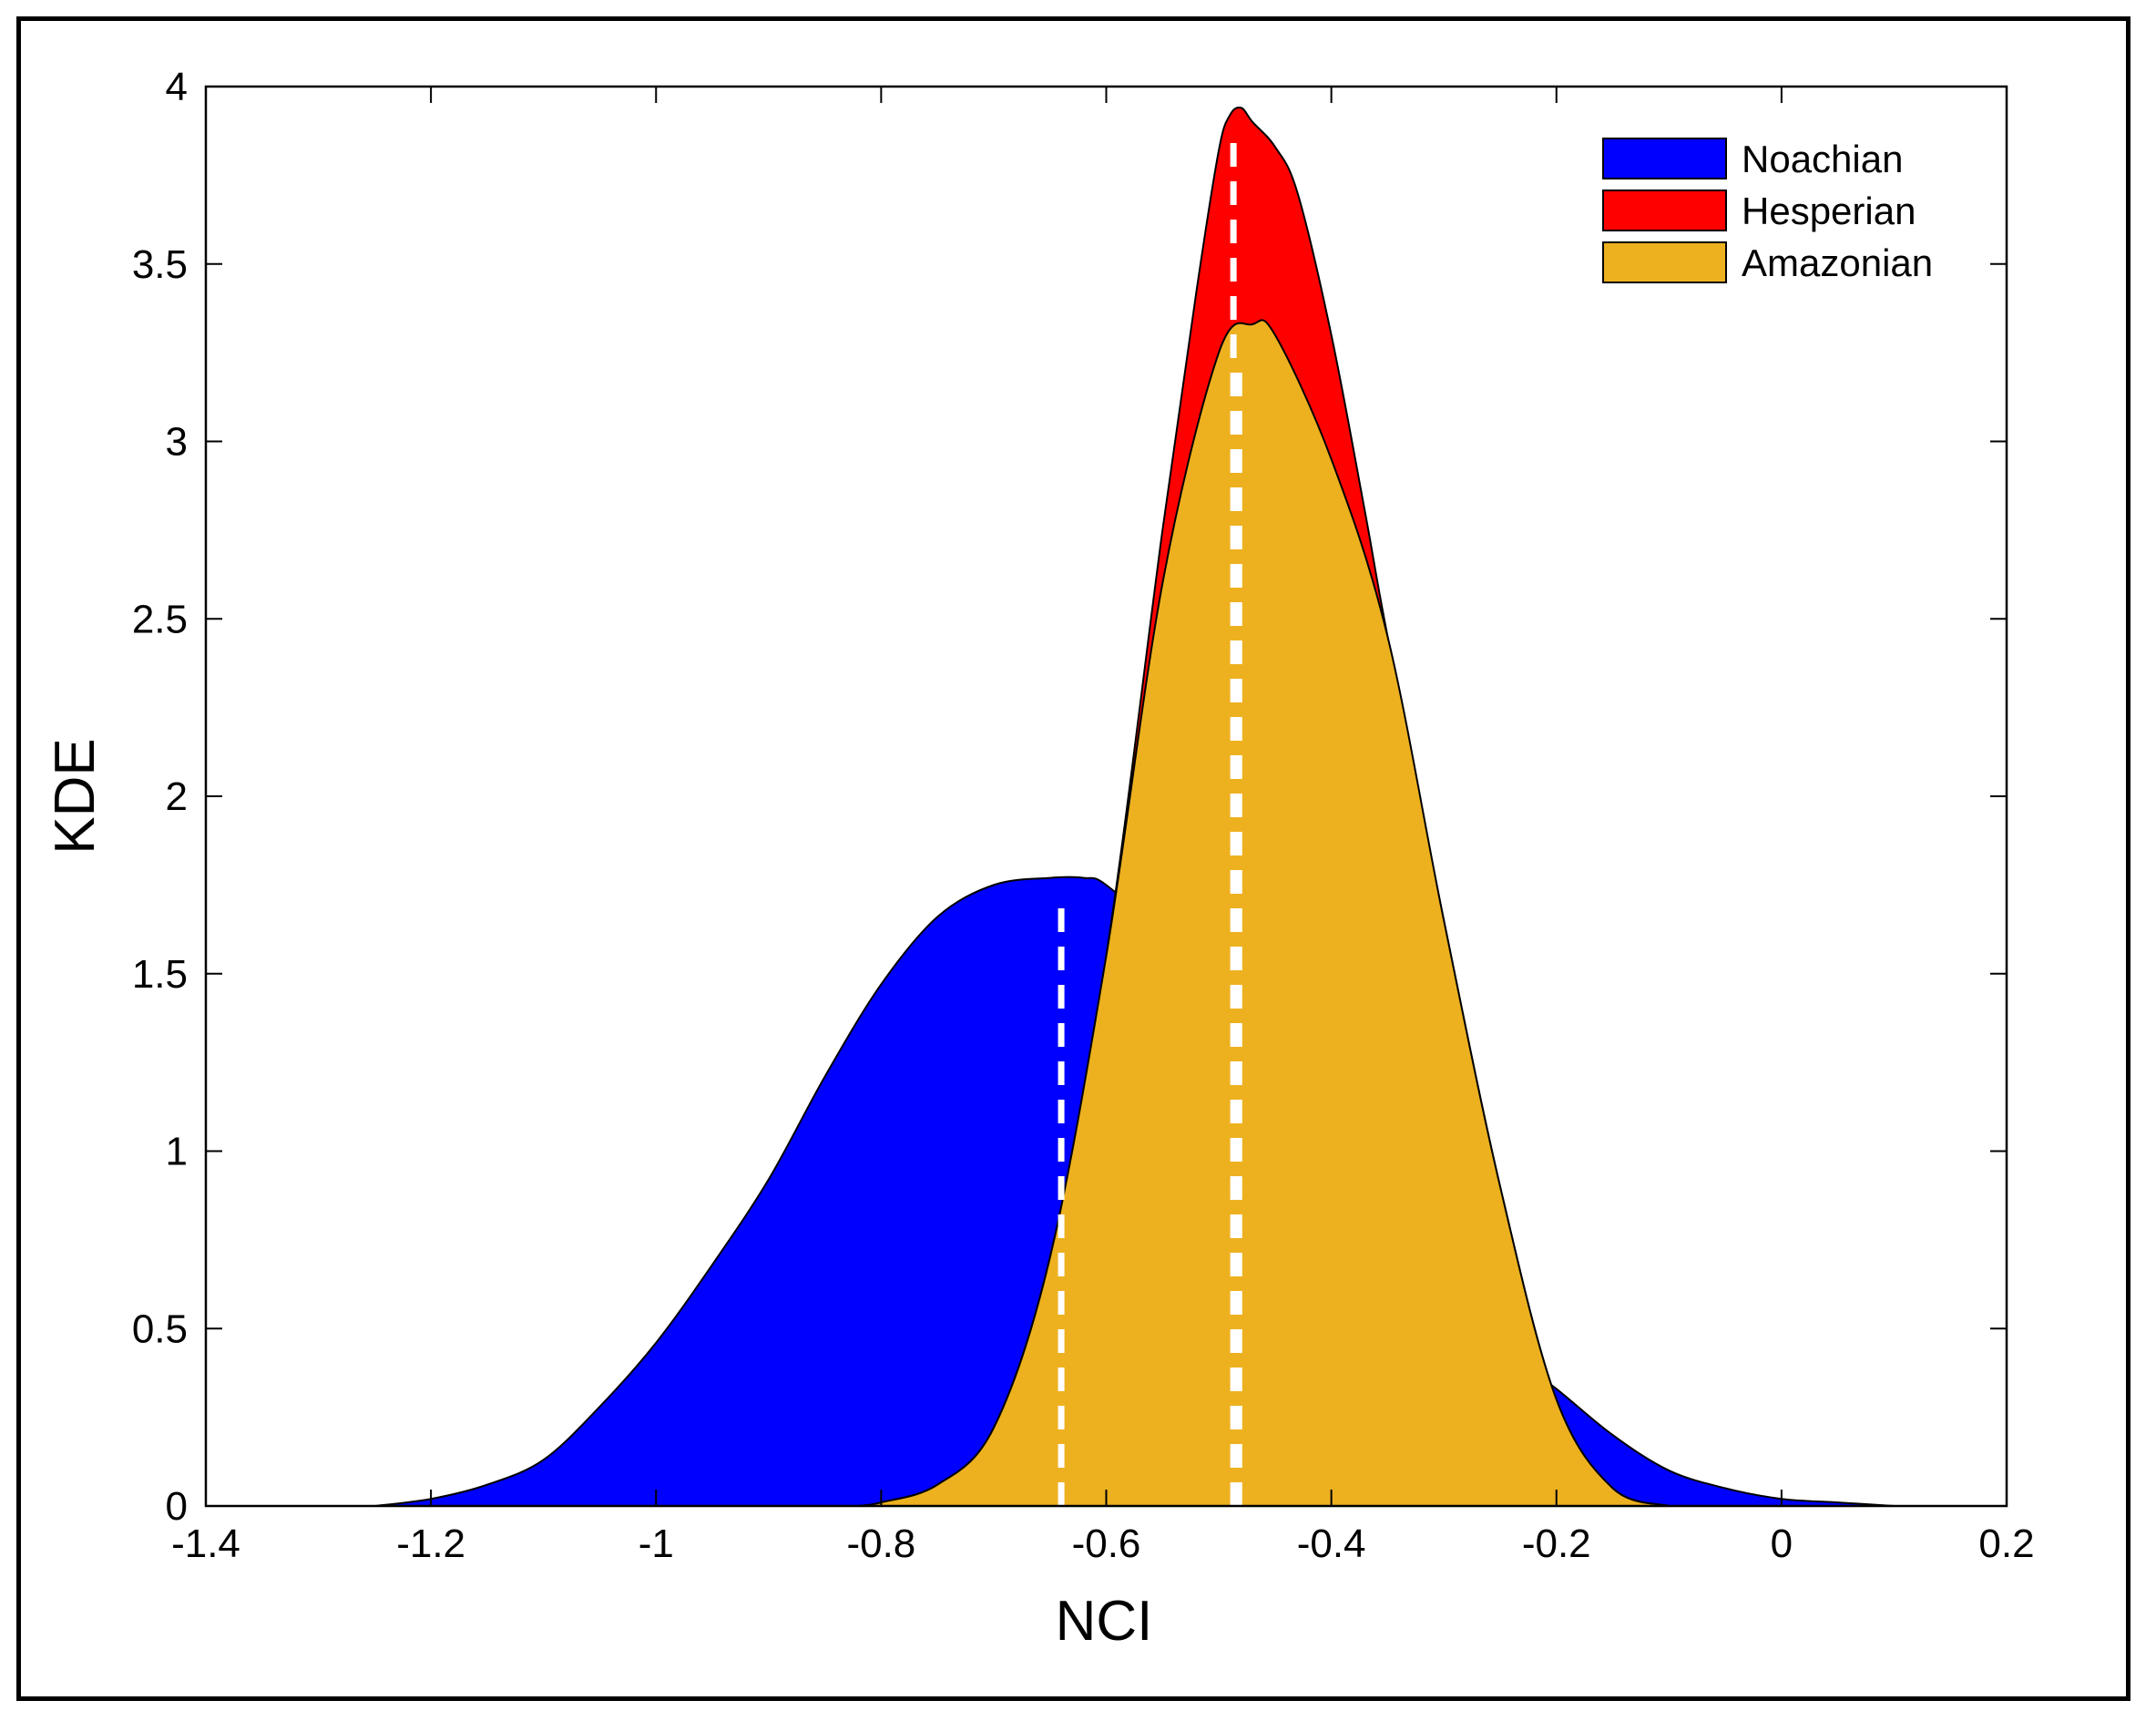 Image resolution: width=2156 pixels, height=1721 pixels. Describe the element at coordinates (177, 796) in the screenshot. I see `y-tick-label: 2` at that location.